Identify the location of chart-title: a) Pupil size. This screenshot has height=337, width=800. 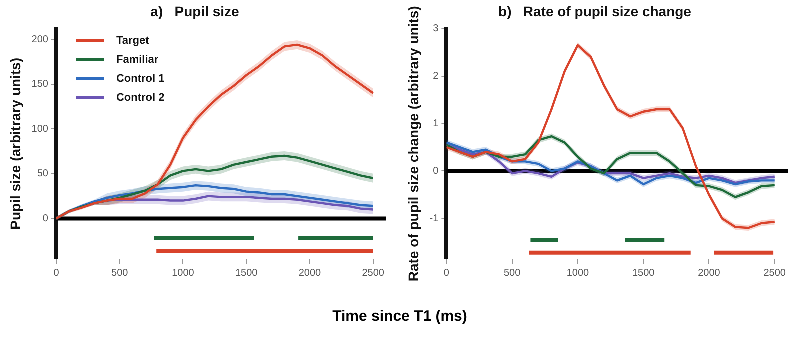
(195, 11).